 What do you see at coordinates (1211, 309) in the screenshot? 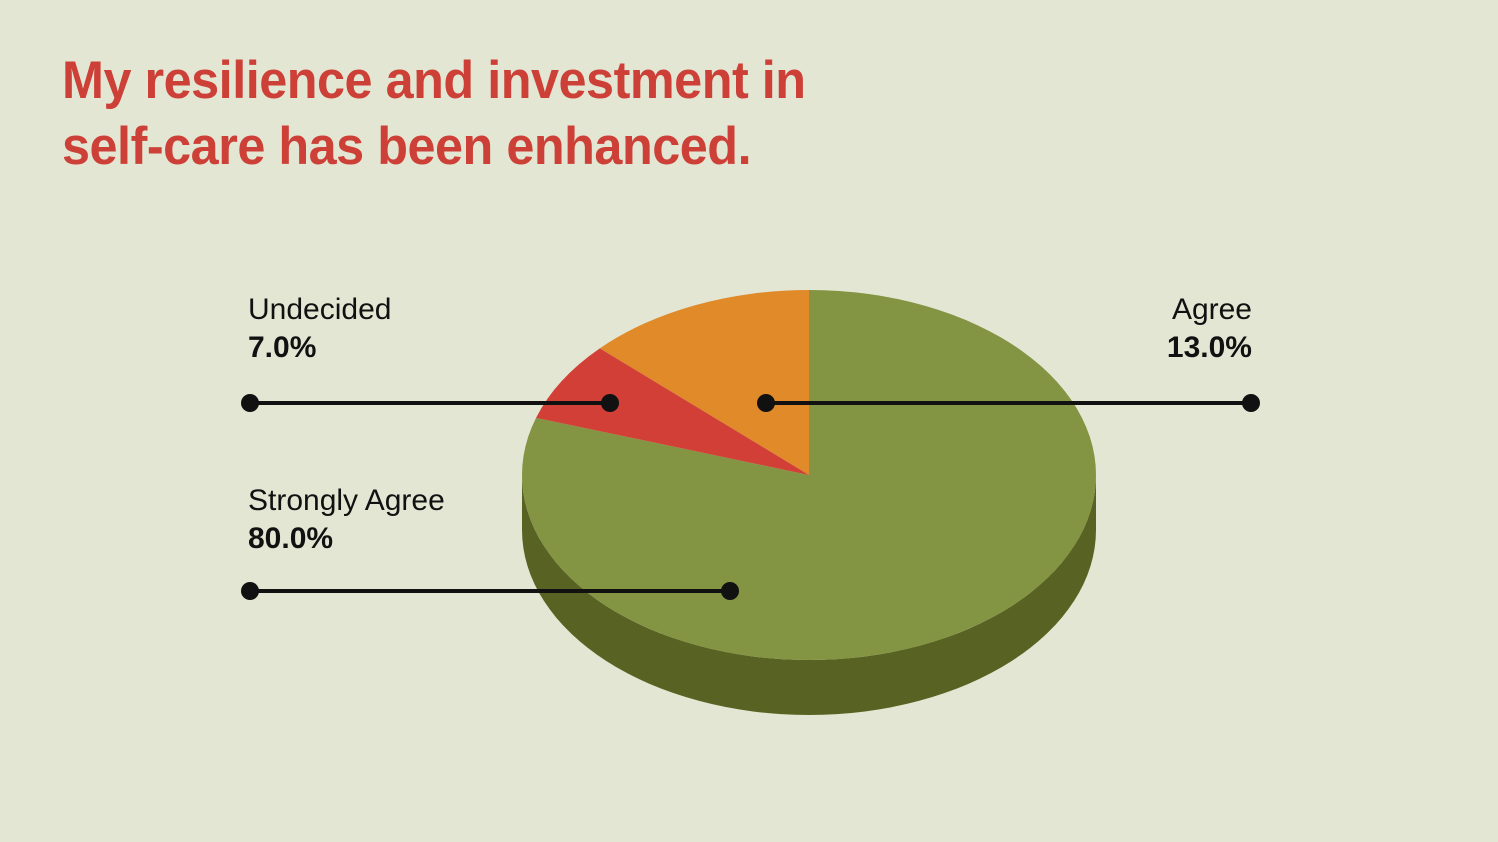
I see `callout-agree-category: Agree` at bounding box center [1211, 309].